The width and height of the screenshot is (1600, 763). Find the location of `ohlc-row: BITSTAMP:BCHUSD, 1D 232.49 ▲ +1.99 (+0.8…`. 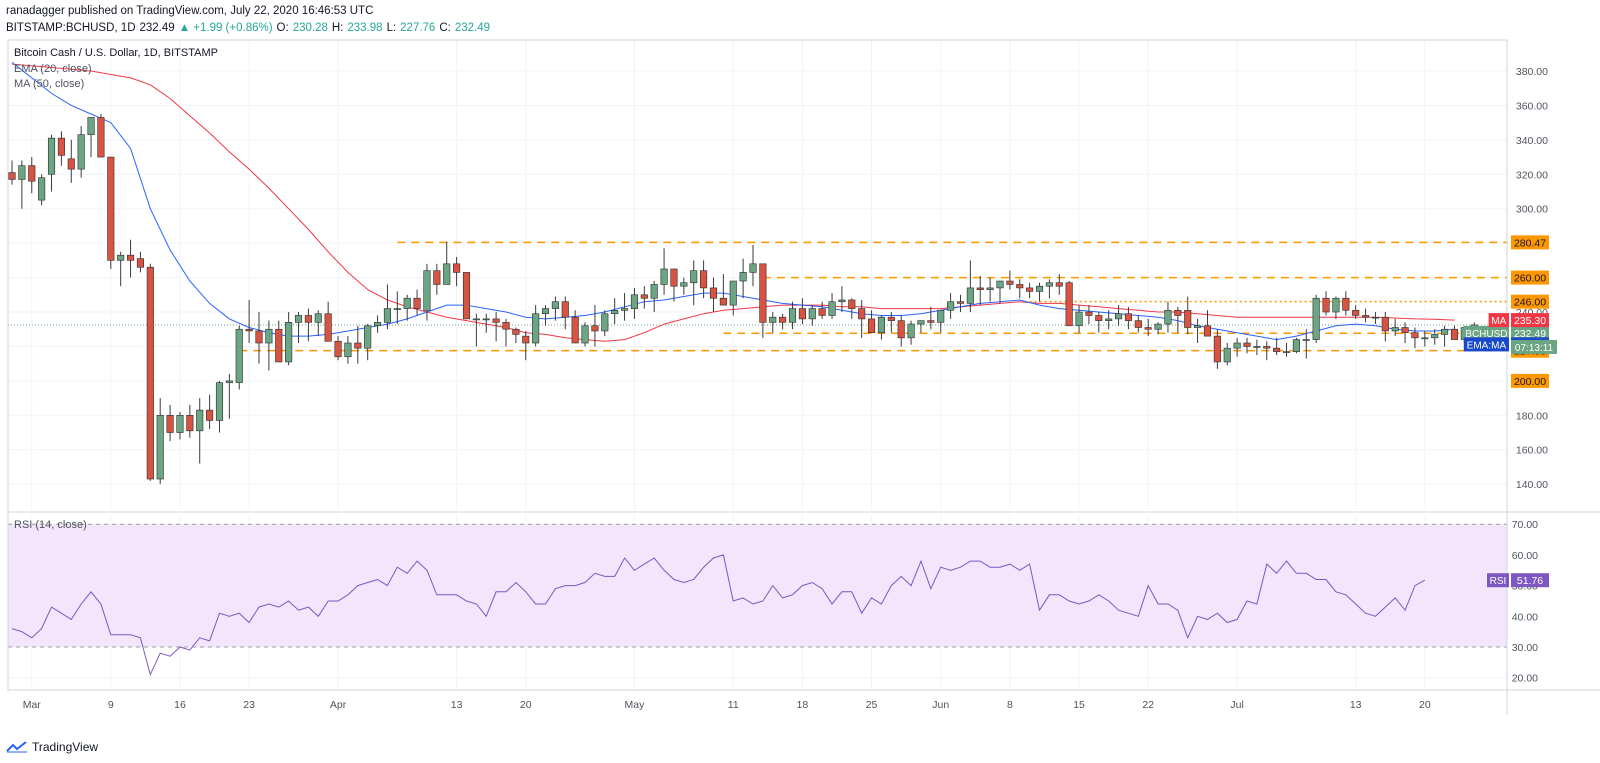

ohlc-row: BITSTAMP:BCHUSD, 1D 232.49 ▲ +1.99 (+0.8… is located at coordinates (248, 28).